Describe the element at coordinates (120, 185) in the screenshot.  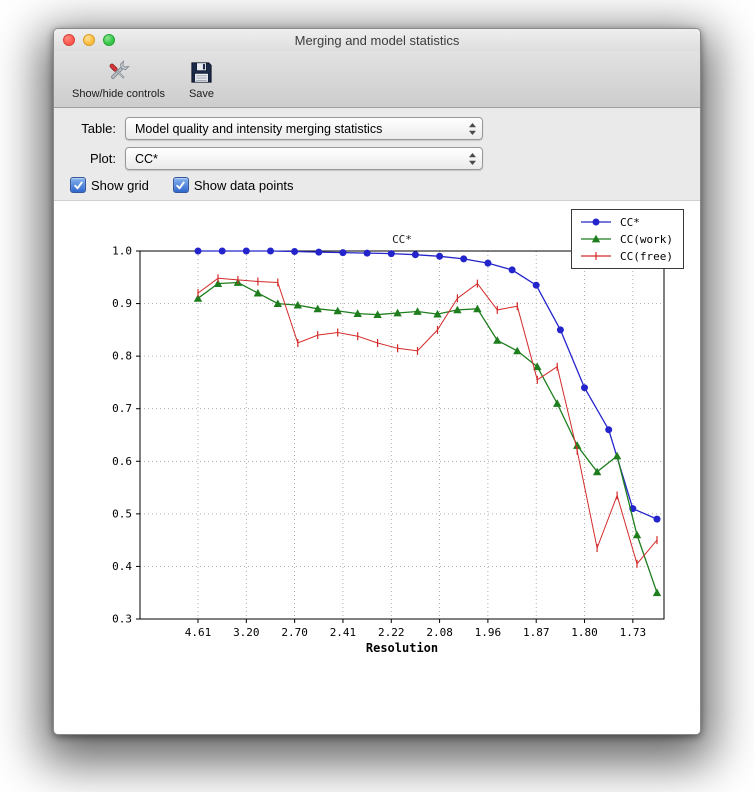
I see `checkbox-label: Show grid` at that location.